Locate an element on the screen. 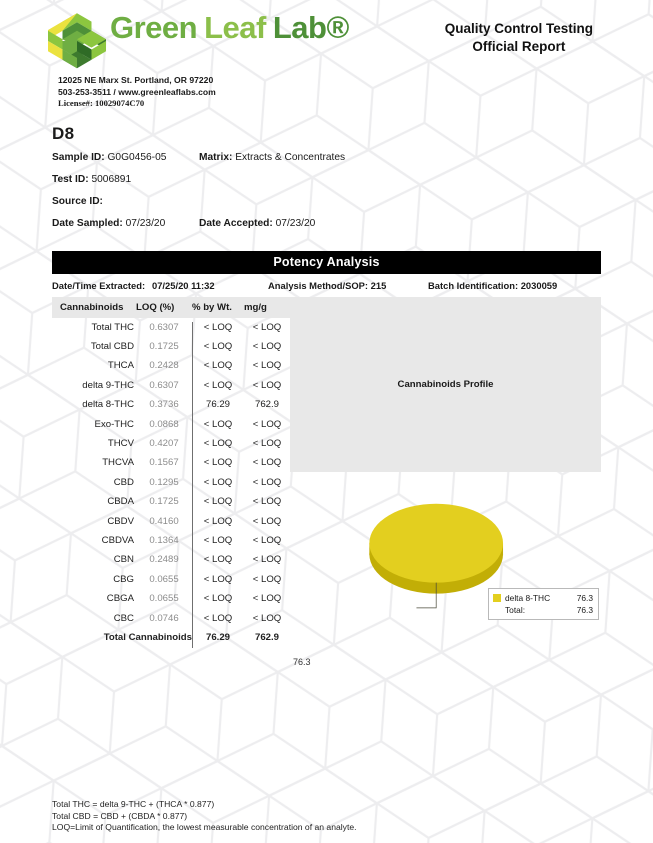 The width and height of the screenshot is (653, 843). row-analyte: Exo-THC is located at coordinates (114, 424).